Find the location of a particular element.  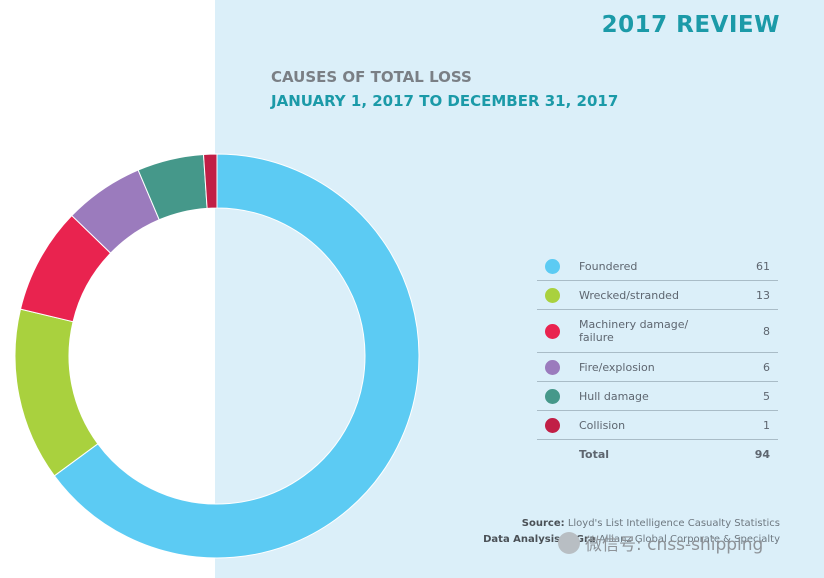

chart-subtitle: JANUARY 1, 2017 TO DECEMBER 31, 2017 is located at coordinates (445, 101).